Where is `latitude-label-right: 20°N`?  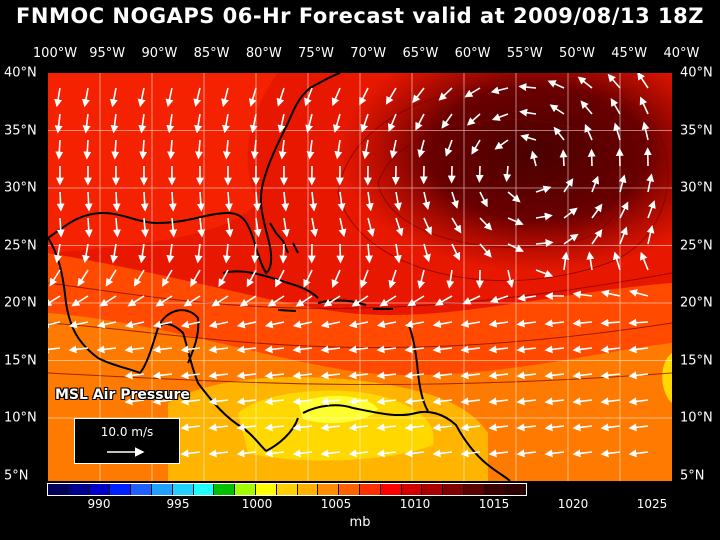 latitude-label-right: 20°N is located at coordinates (696, 303).